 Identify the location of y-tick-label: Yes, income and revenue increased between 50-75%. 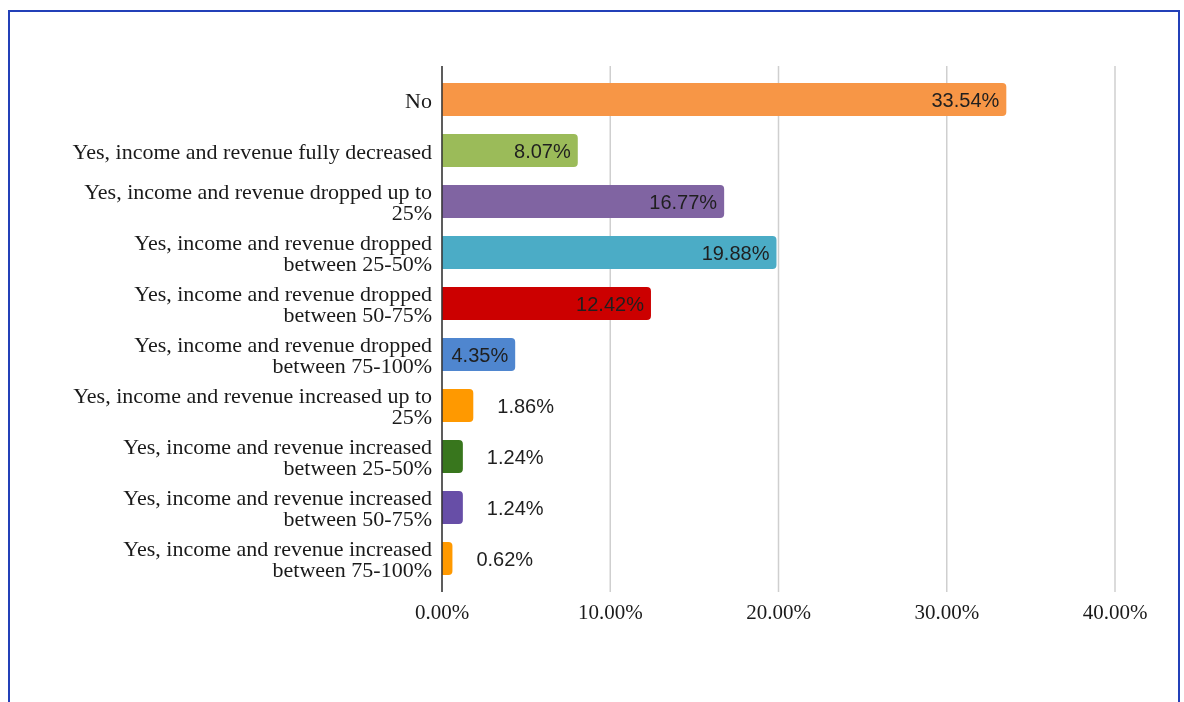
(277, 507).